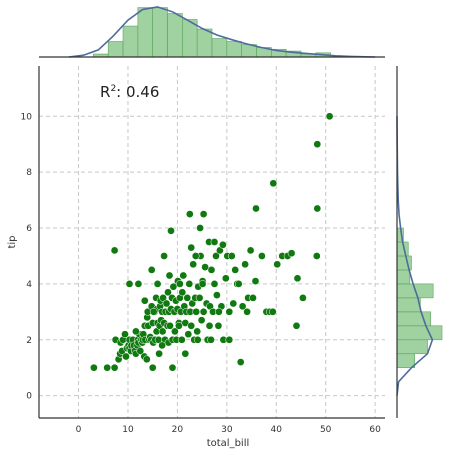 The height and width of the screenshot is (456, 453). What do you see at coordinates (105, 92) in the screenshot?
I see `r-squared-label: R` at bounding box center [105, 92].